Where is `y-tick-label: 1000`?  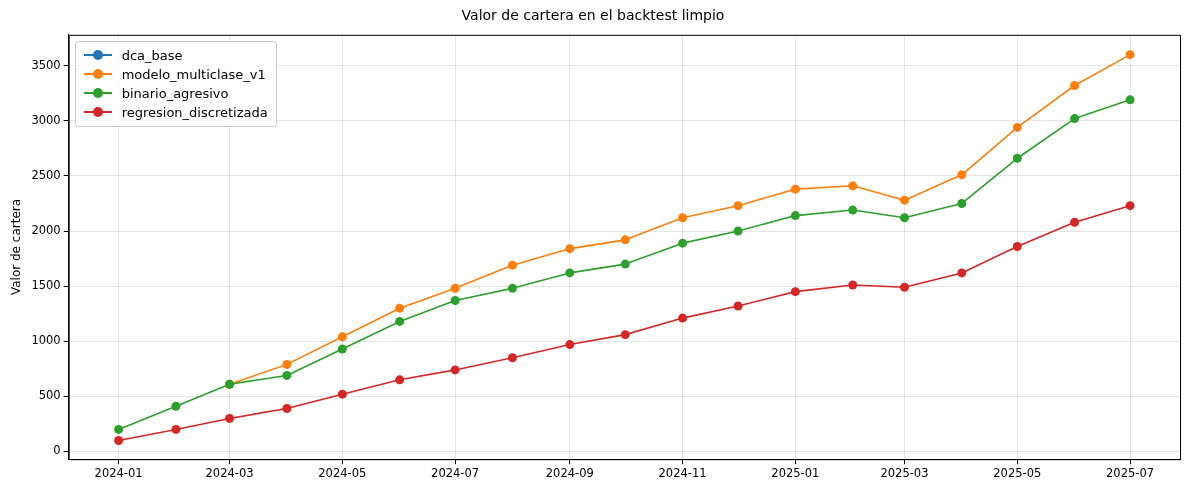 y-tick-label: 1000 is located at coordinates (46, 340).